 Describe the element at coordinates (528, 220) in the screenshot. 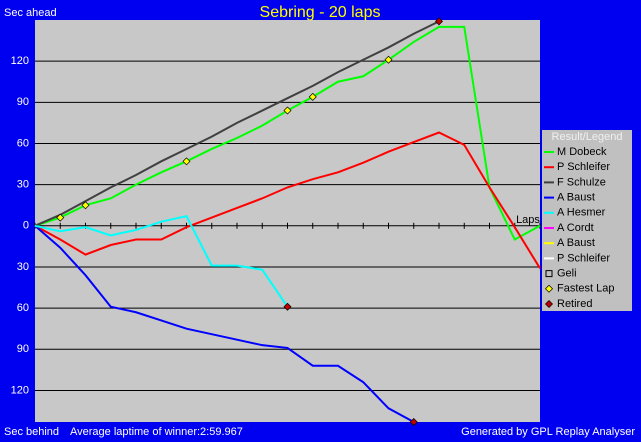

I see `x-label: Laps` at that location.